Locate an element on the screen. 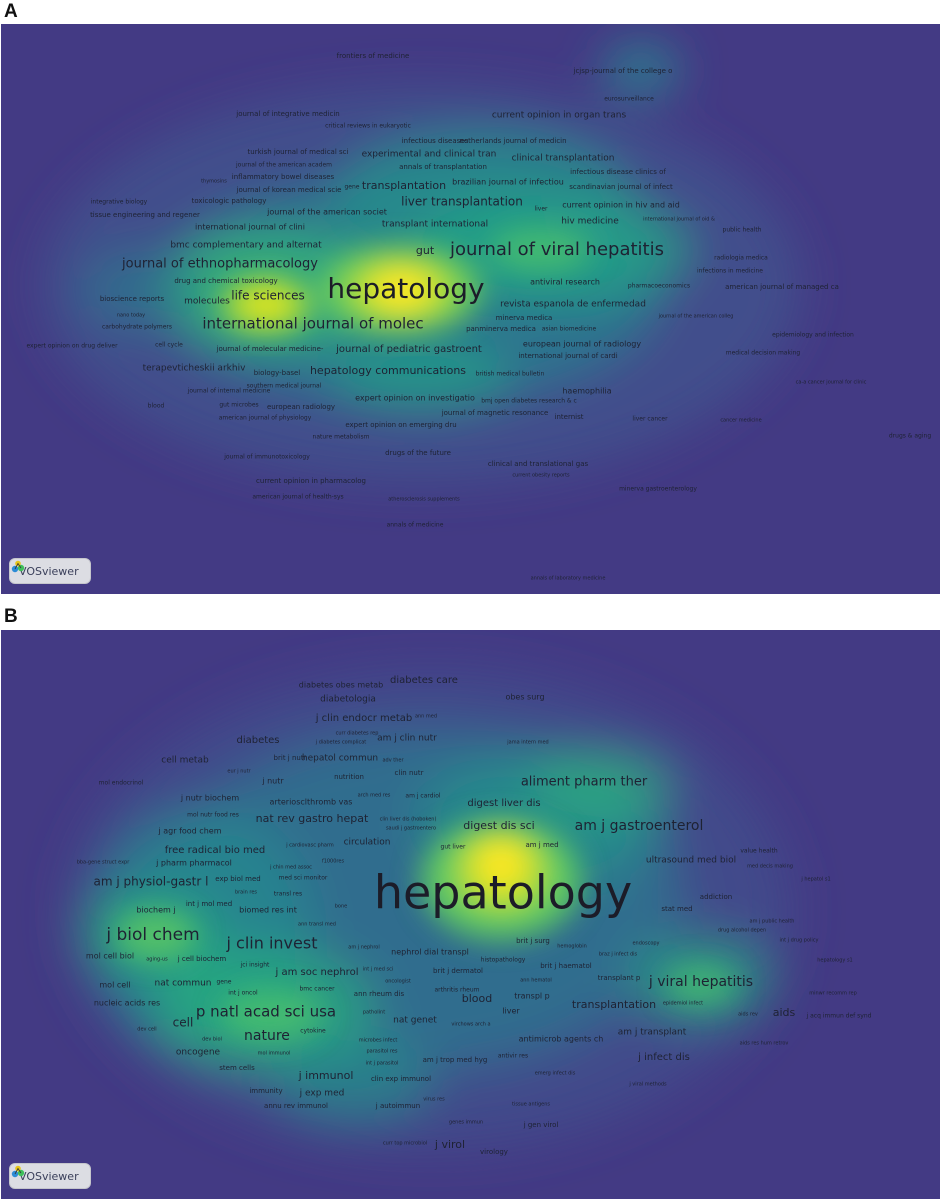 The image size is (941, 1201). panel-a-term: liver transplantation is located at coordinates (462, 202).